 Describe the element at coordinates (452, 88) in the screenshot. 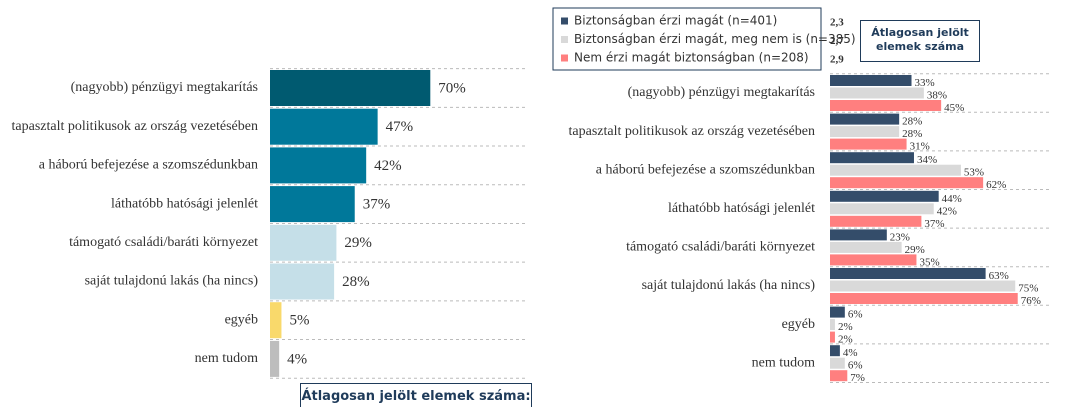

I see `value-label: 70%` at that location.